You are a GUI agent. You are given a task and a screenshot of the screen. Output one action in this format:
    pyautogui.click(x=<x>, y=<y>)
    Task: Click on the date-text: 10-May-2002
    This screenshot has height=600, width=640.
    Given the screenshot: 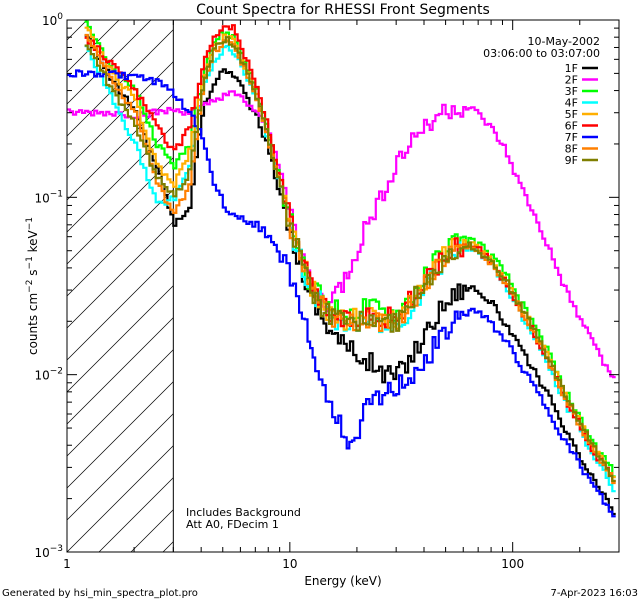 What is the action you would take?
    pyautogui.click(x=564, y=41)
    